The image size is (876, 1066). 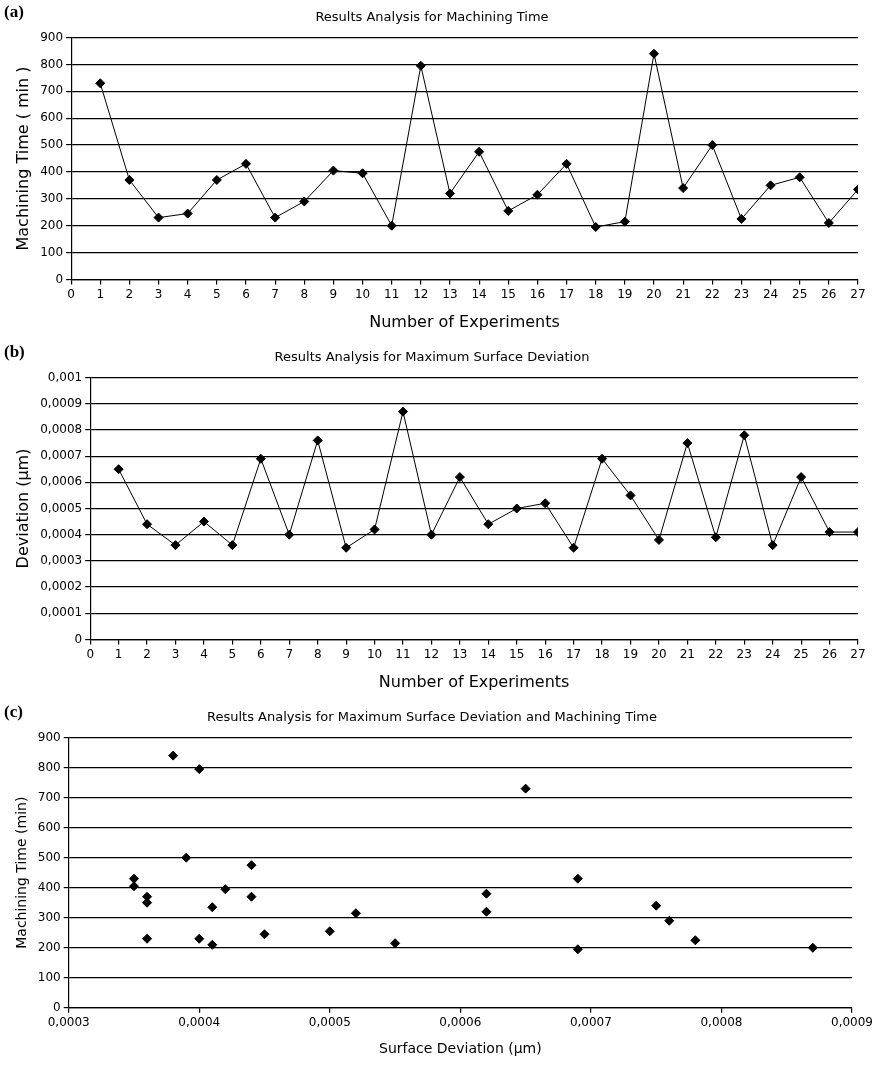 What do you see at coordinates (460, 1048) in the screenshot?
I see `x-axis-title: Surface Deviation (µm)` at bounding box center [460, 1048].